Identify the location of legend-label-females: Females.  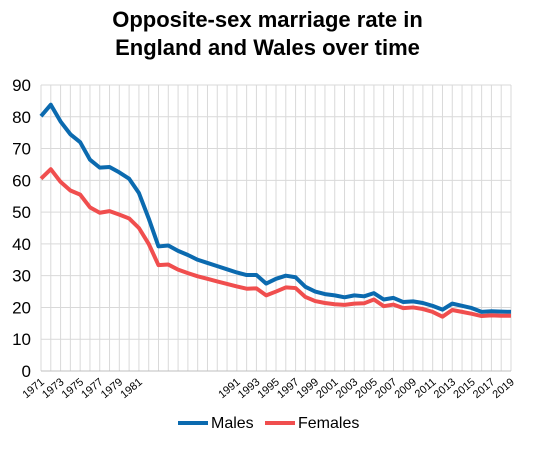
(328, 423).